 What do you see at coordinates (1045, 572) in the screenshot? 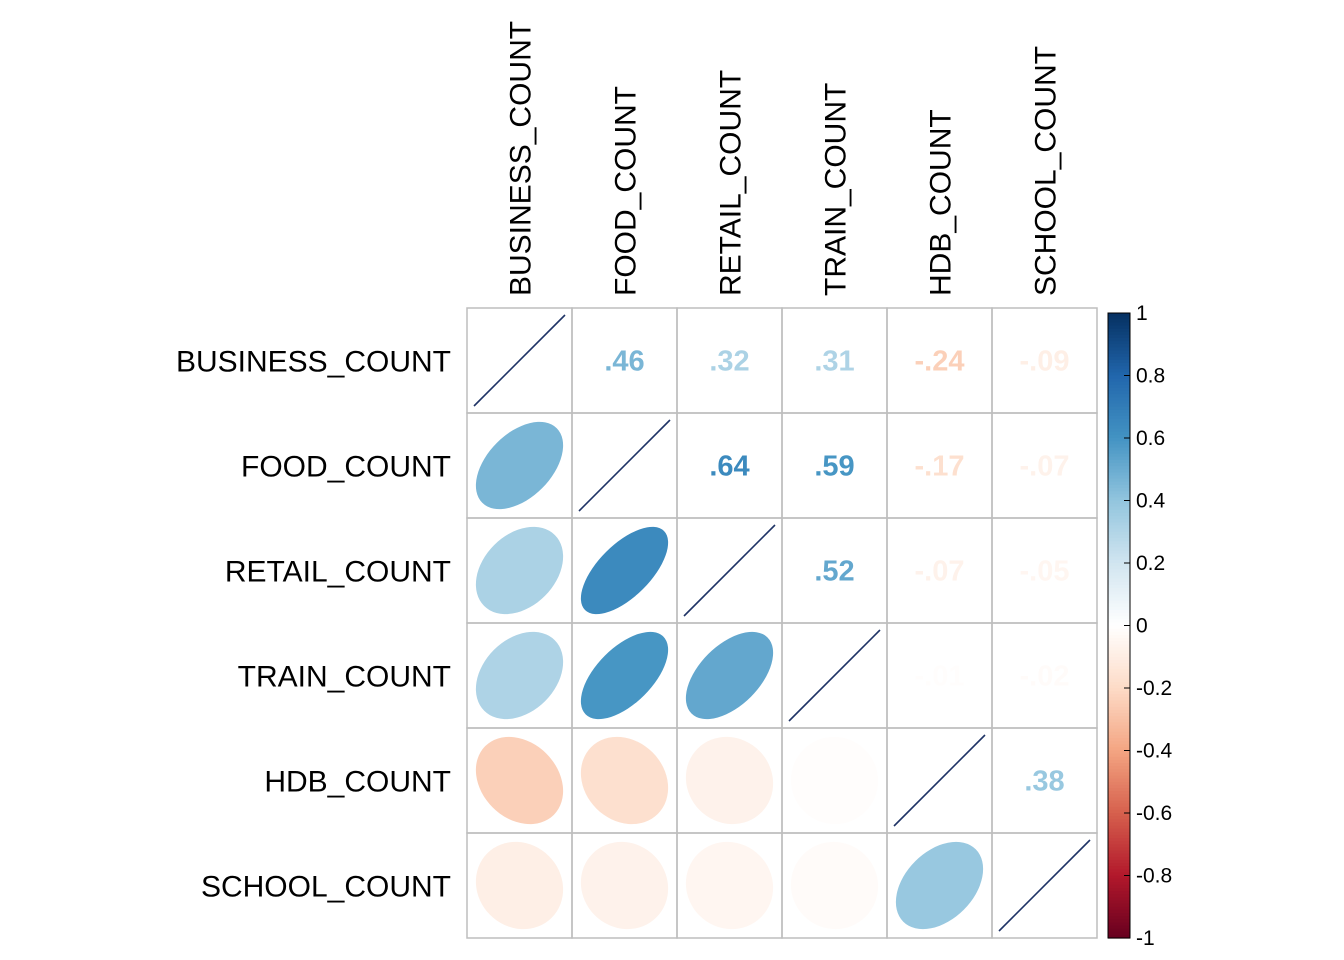
I see `correlation-value: -.05` at bounding box center [1045, 572].